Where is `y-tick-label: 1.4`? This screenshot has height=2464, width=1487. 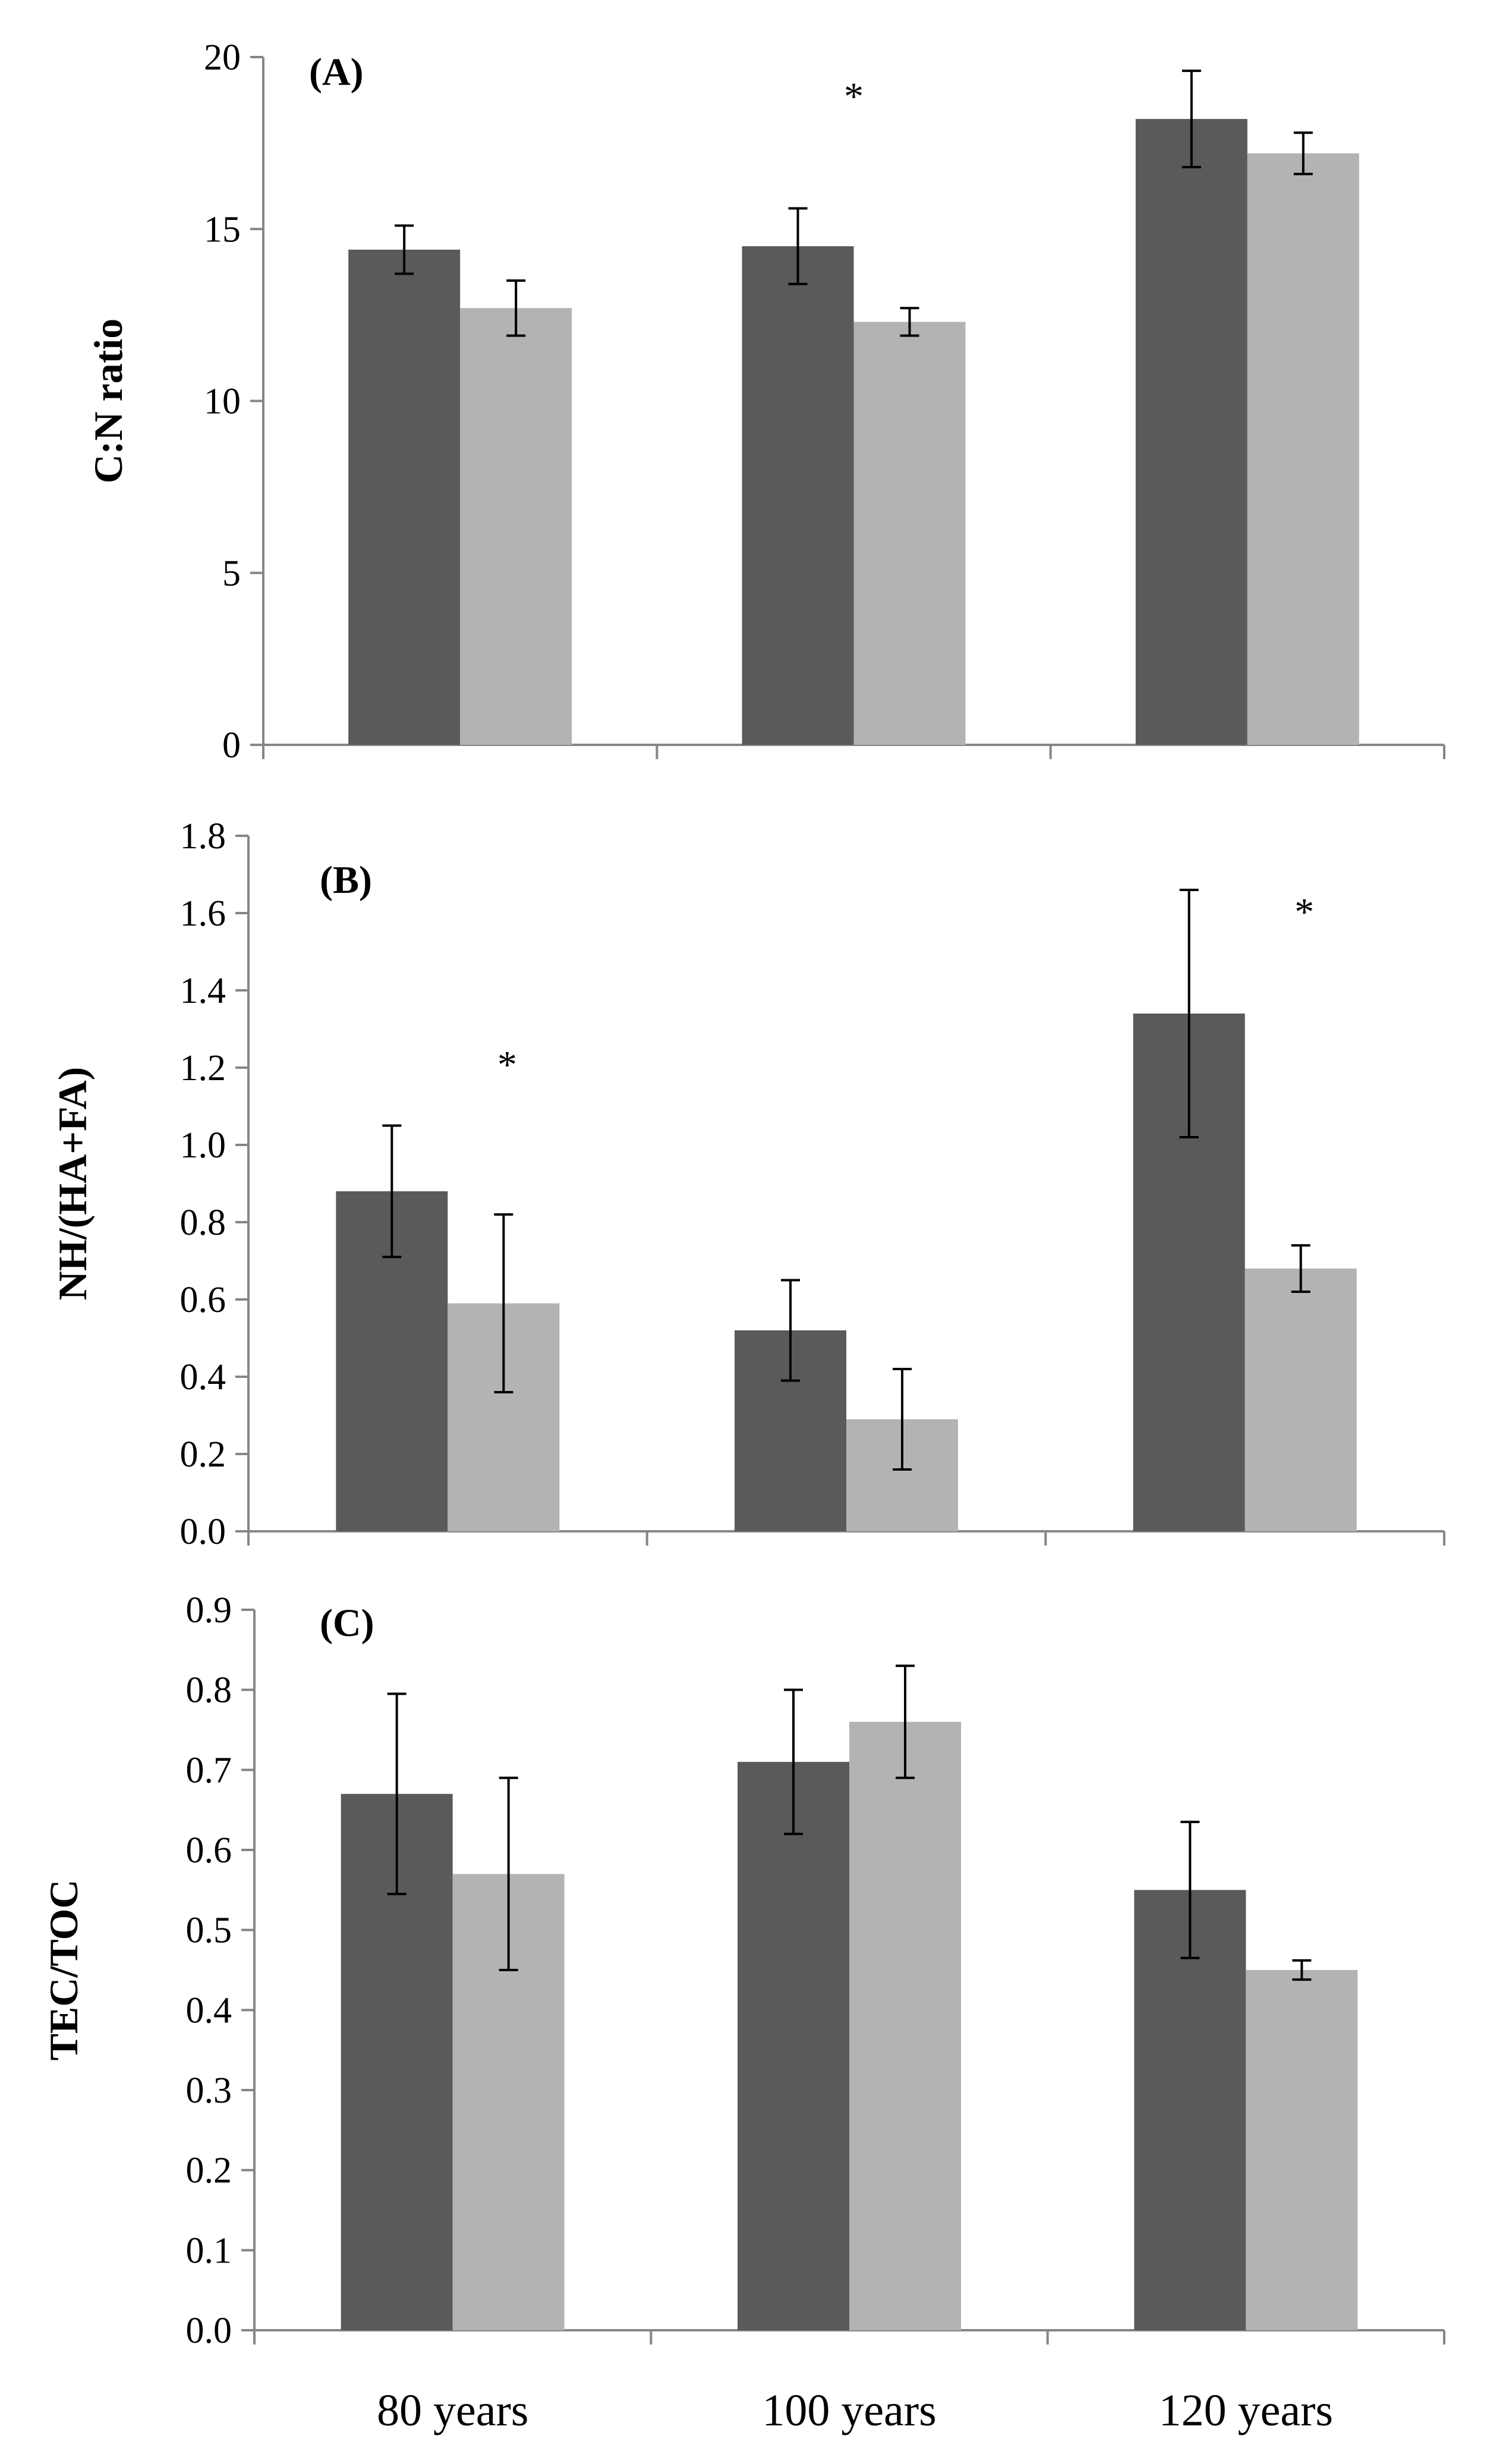
y-tick-label: 1.4 is located at coordinates (203, 991).